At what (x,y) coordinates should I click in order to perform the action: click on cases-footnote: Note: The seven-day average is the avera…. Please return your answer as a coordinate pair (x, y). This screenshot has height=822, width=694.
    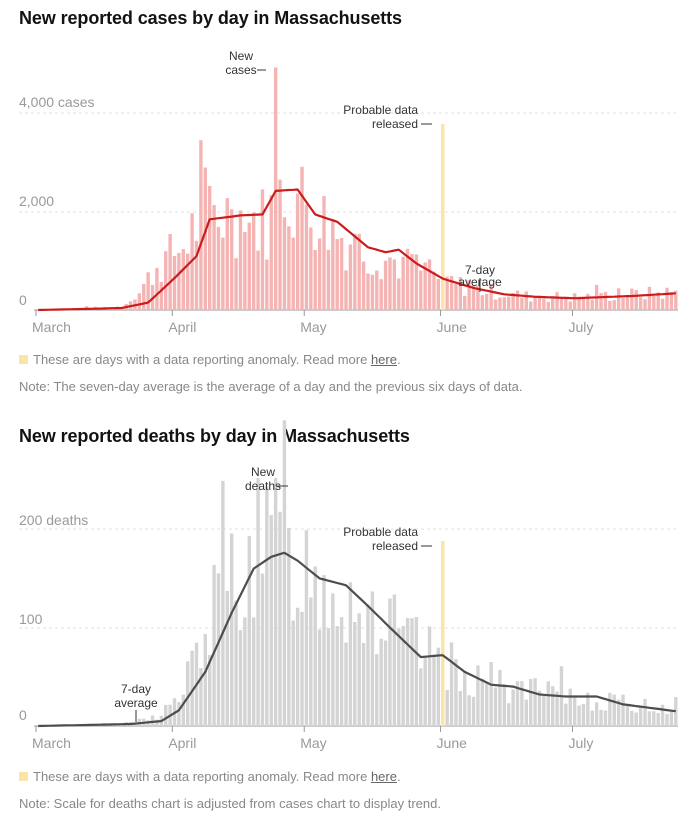
    Looking at the image, I should click on (271, 386).